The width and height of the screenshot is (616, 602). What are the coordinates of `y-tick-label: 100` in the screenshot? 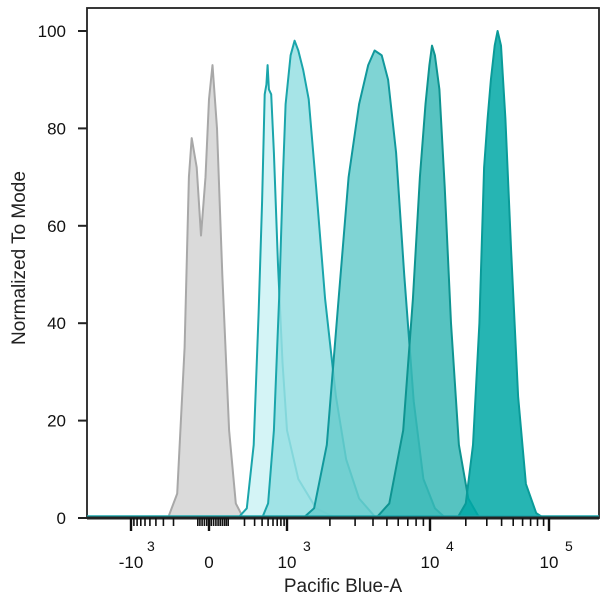 It's located at (52, 31).